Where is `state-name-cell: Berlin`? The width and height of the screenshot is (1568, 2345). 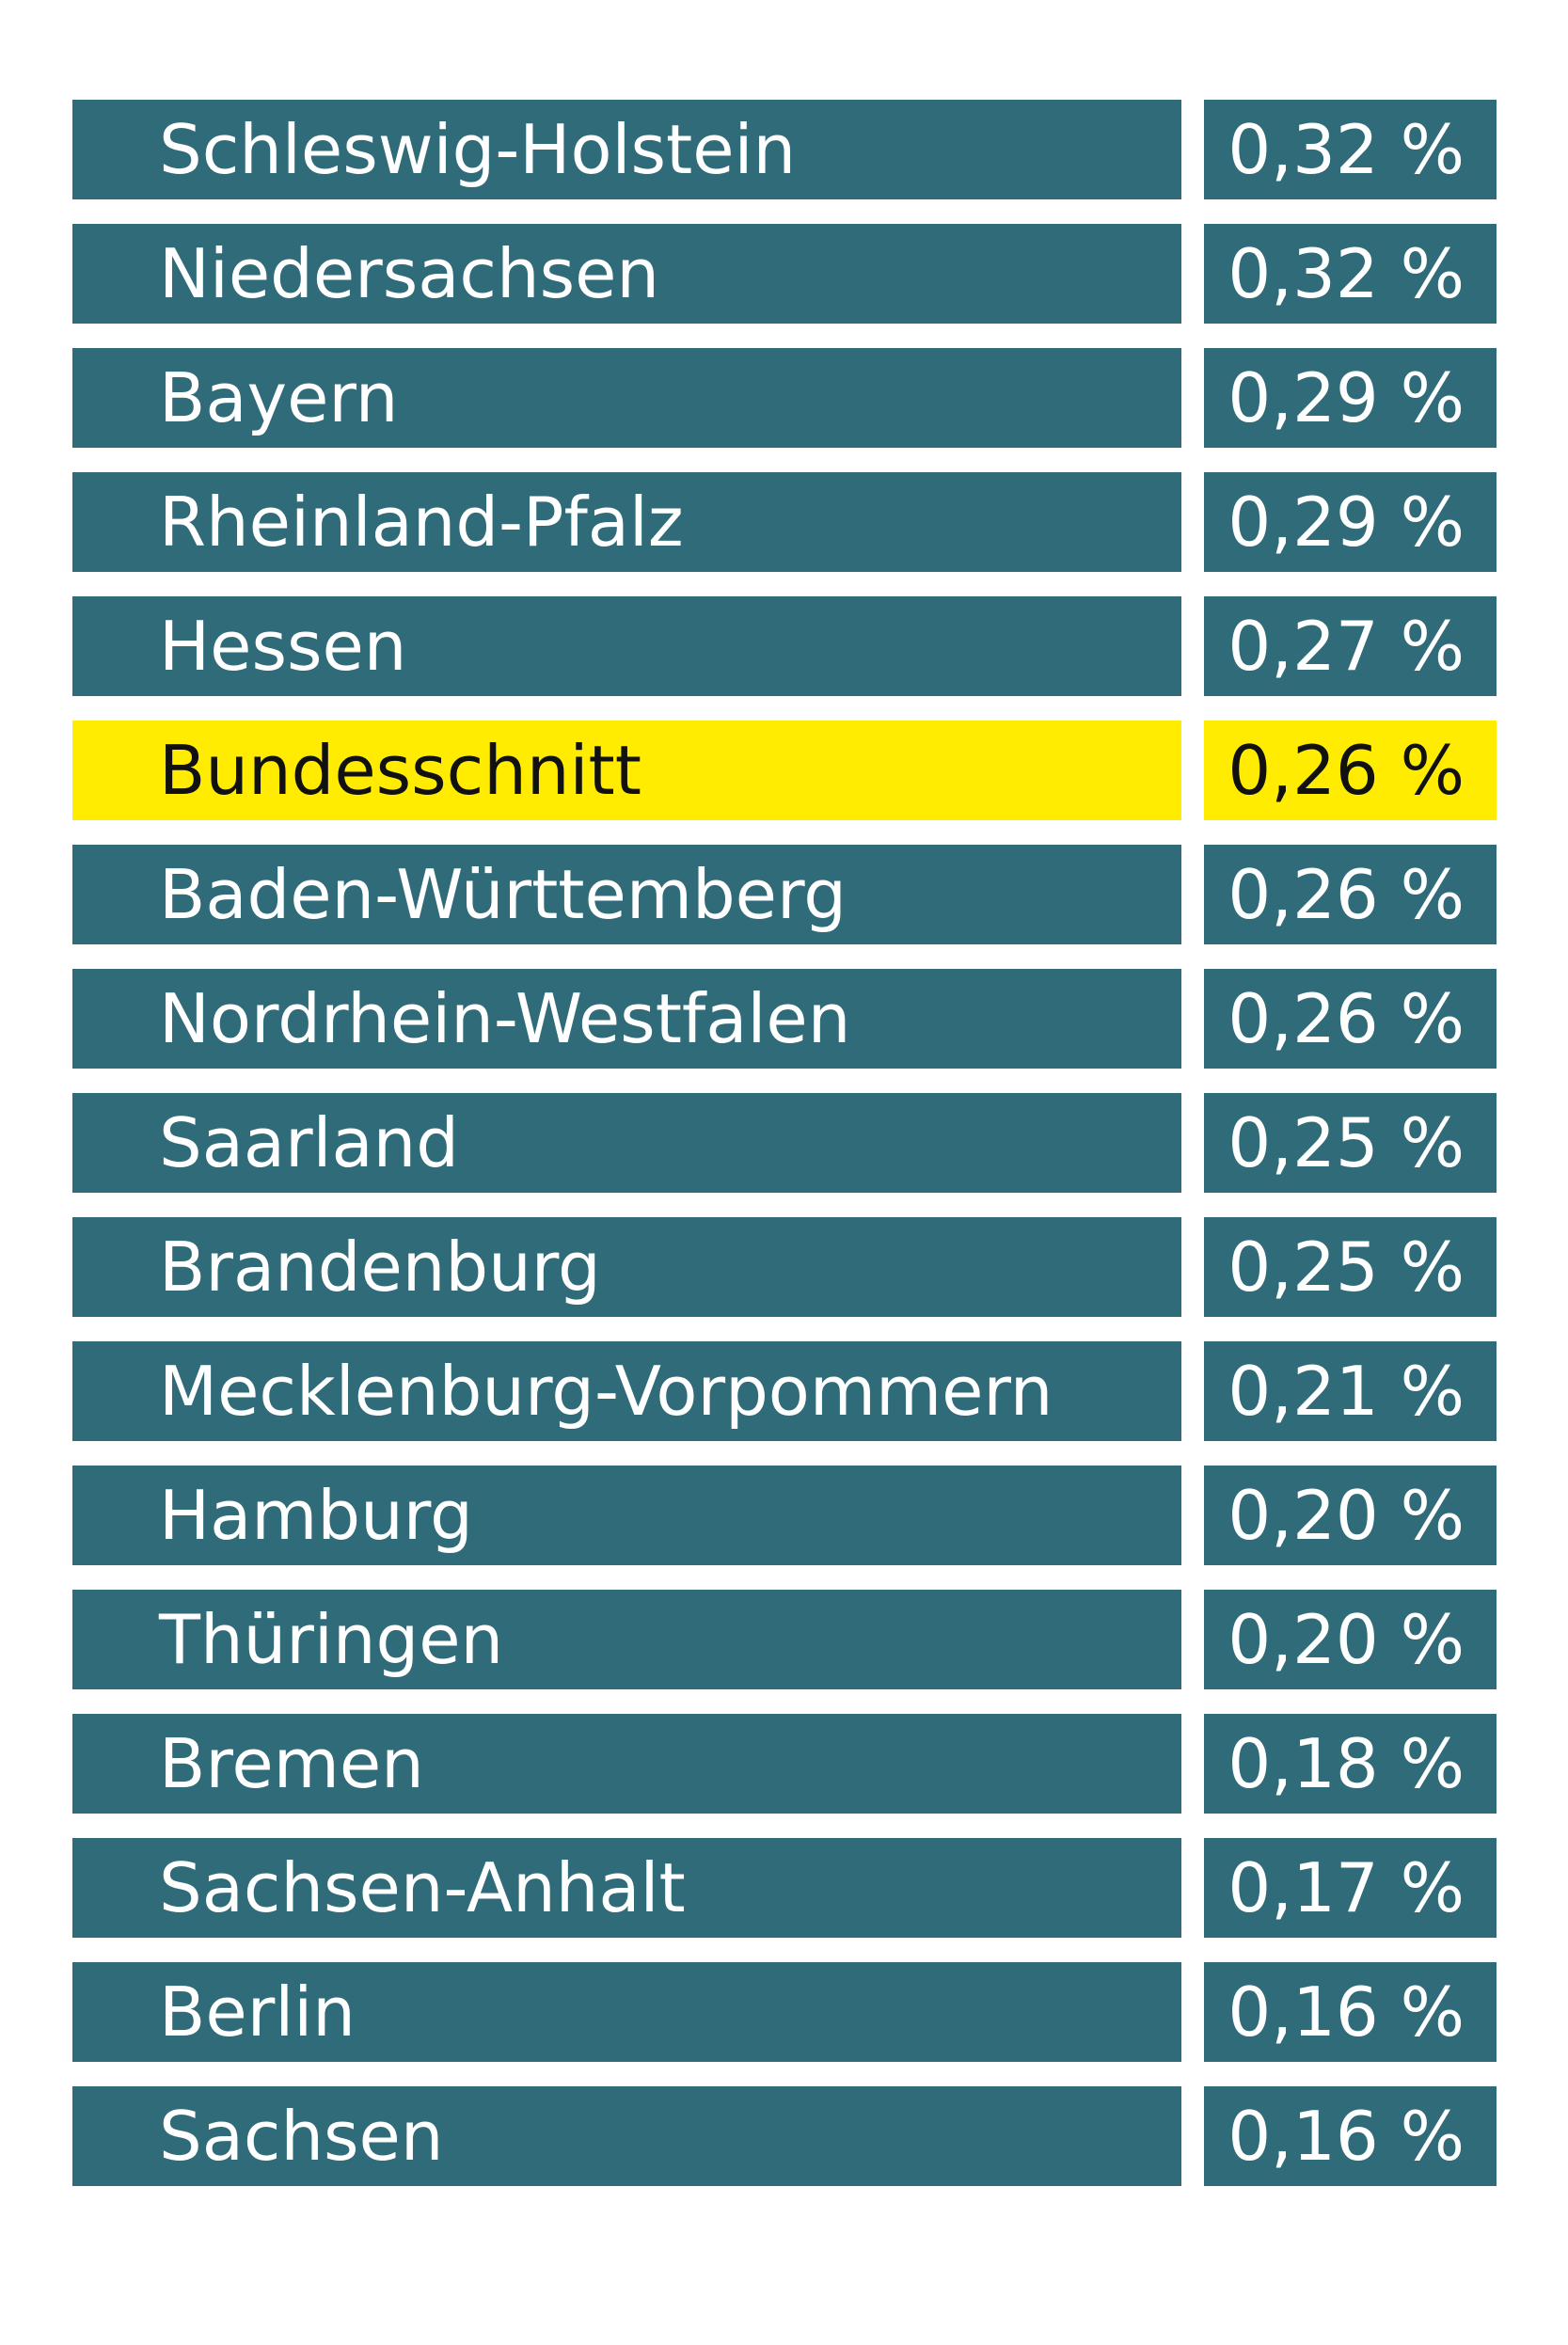 state-name-cell: Berlin is located at coordinates (627, 2012).